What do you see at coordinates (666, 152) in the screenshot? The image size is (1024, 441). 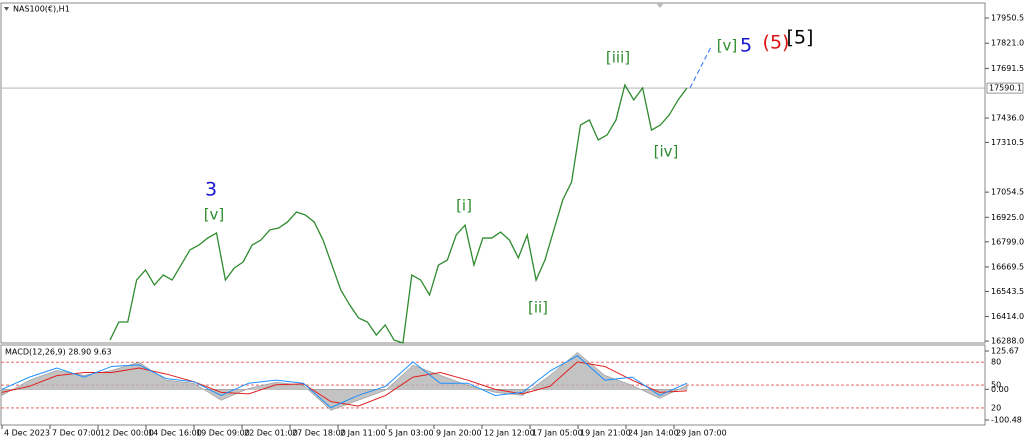 I see `wave-label: [iv]` at bounding box center [666, 152].